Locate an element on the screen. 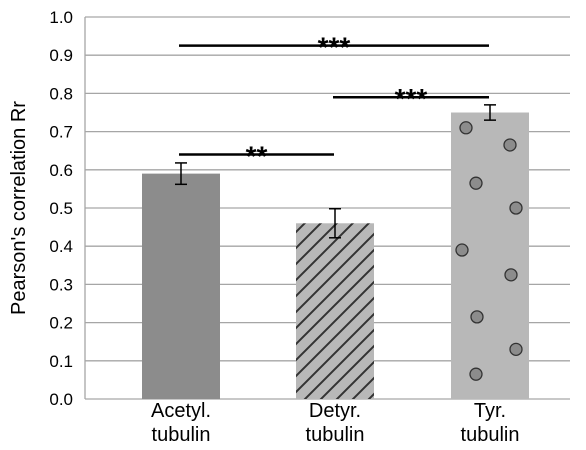 This screenshot has height=450, width=586. y-tick-label: 0.4 is located at coordinates (61, 246).